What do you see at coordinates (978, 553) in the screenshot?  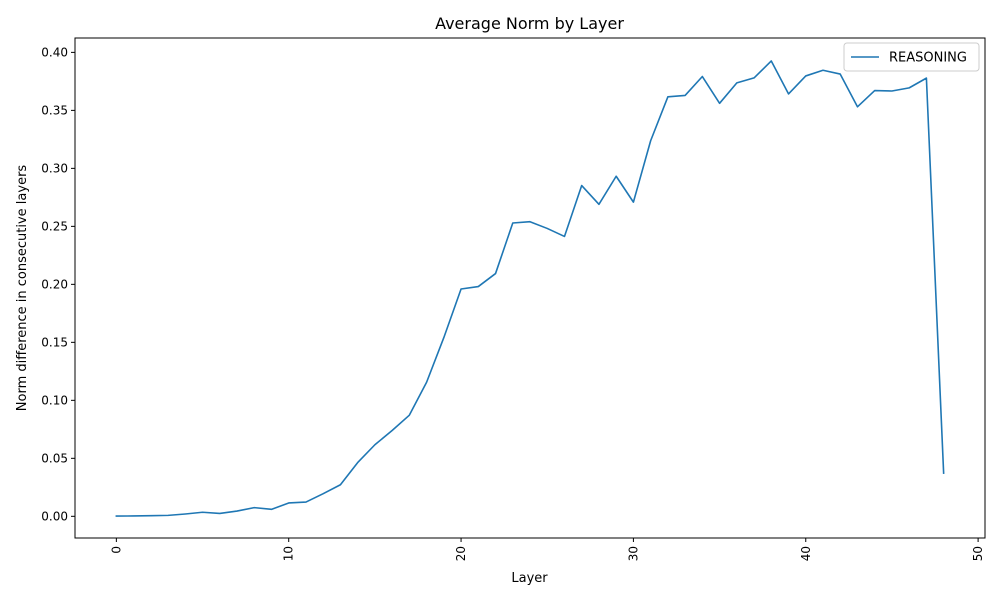 I see `x-tick-label: 50` at bounding box center [978, 553].